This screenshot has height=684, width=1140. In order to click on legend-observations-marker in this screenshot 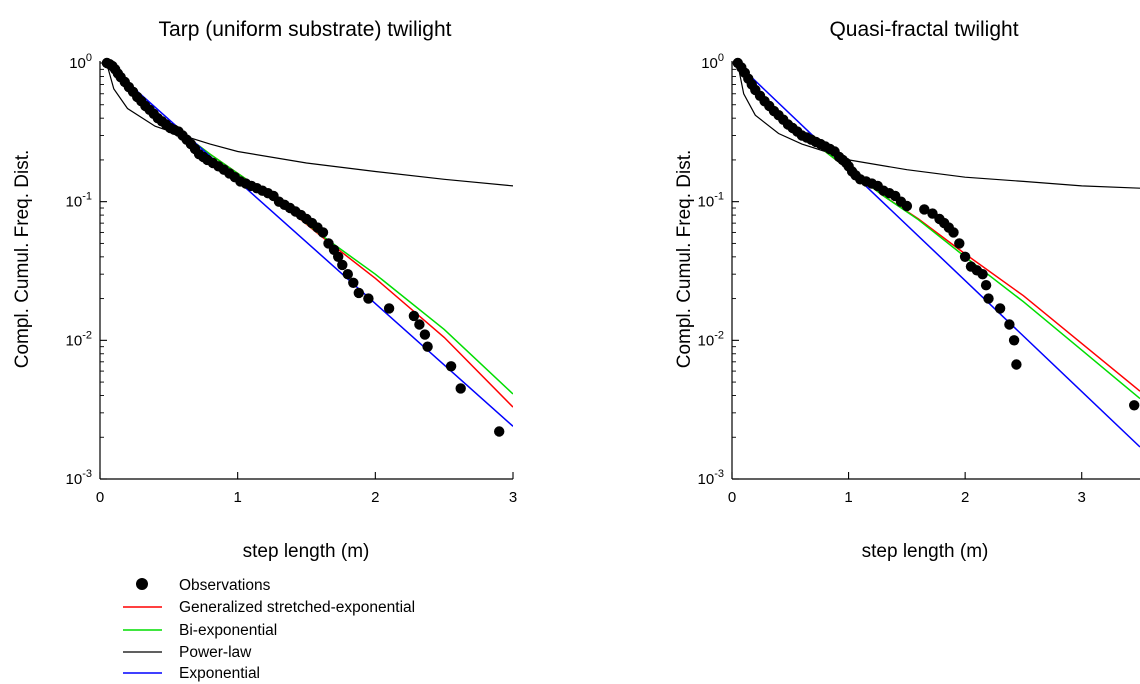, I will do `click(142, 584)`.